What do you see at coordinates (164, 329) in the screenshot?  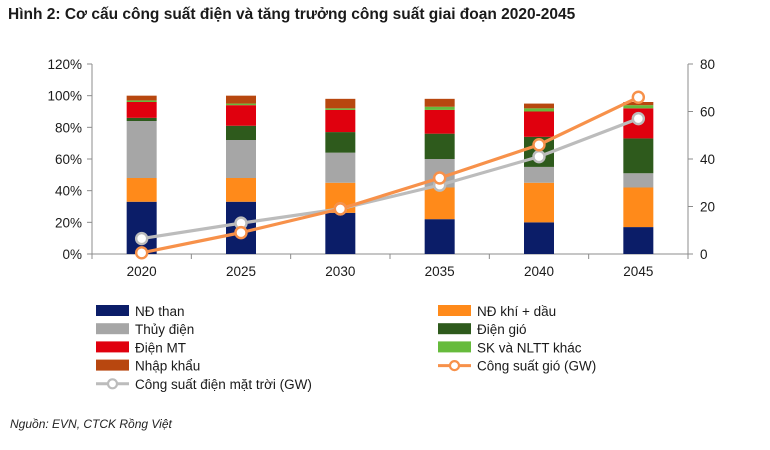 I see `legend-label: Thủy điện` at bounding box center [164, 329].